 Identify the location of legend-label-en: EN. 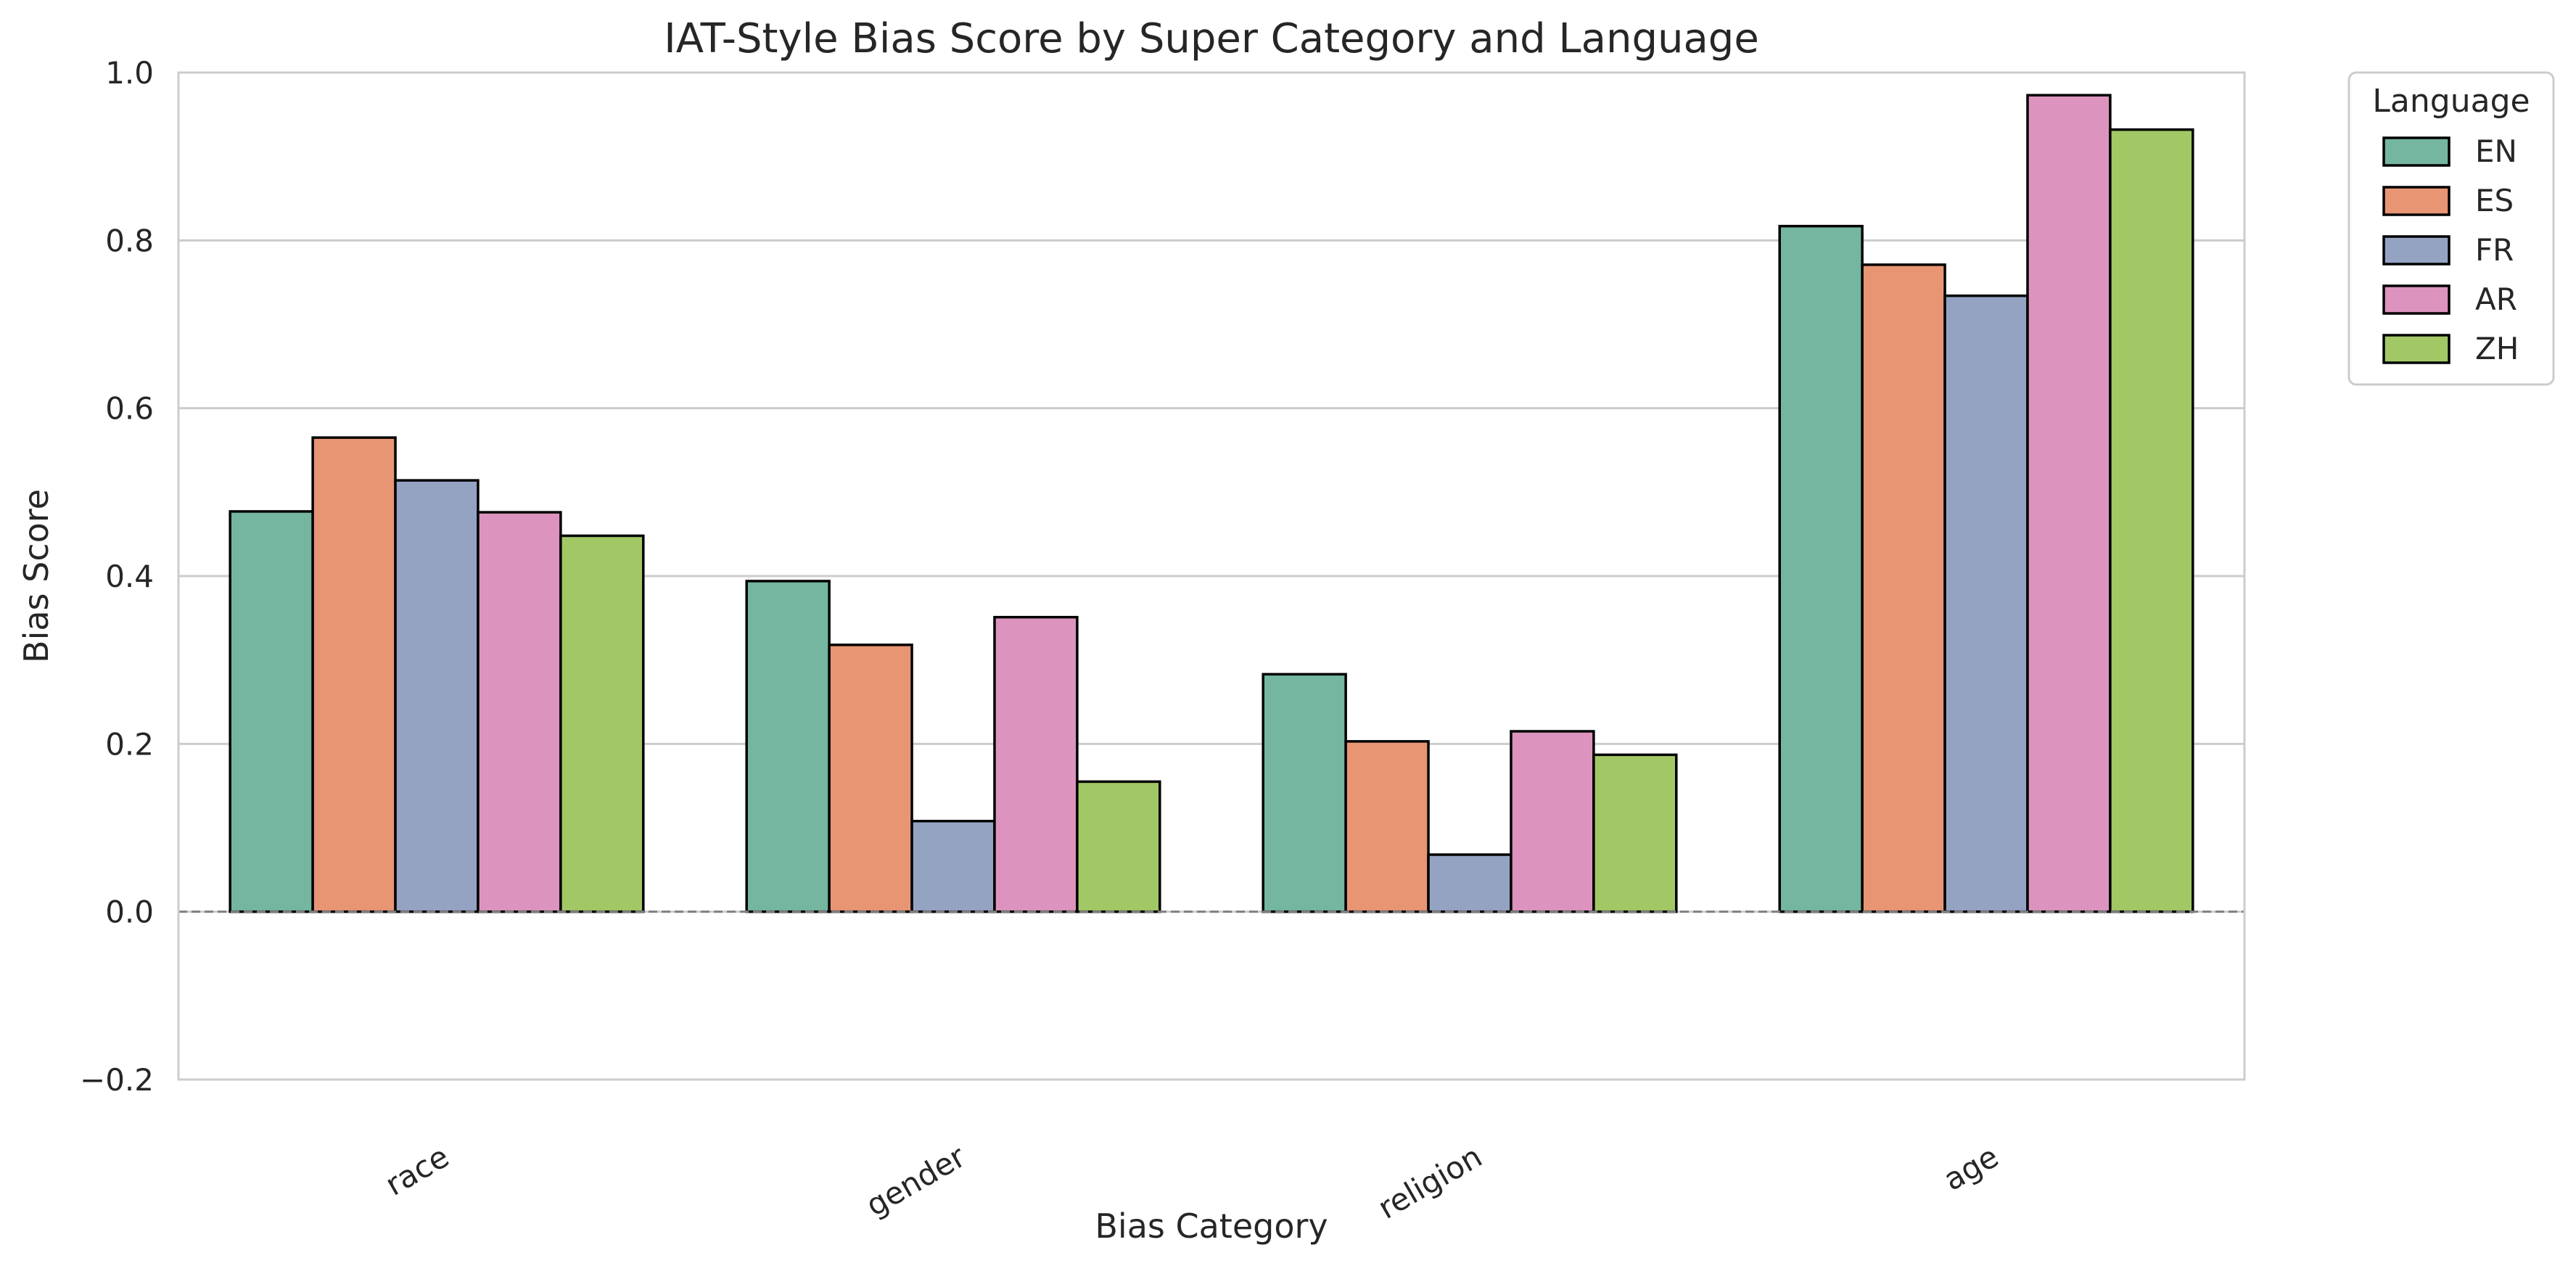
(2496, 151).